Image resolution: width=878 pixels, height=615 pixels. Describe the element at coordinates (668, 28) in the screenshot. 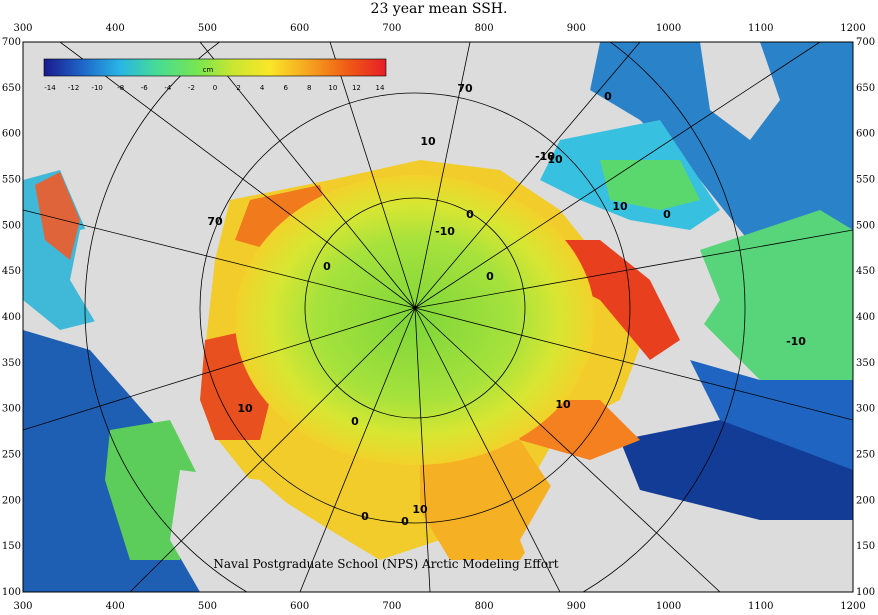

I see `x-tick-top-label: 1000` at that location.